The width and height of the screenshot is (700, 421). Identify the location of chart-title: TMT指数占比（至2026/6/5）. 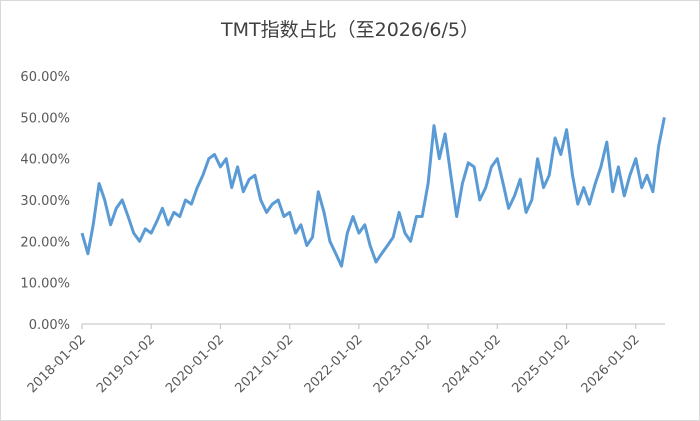
(349, 30).